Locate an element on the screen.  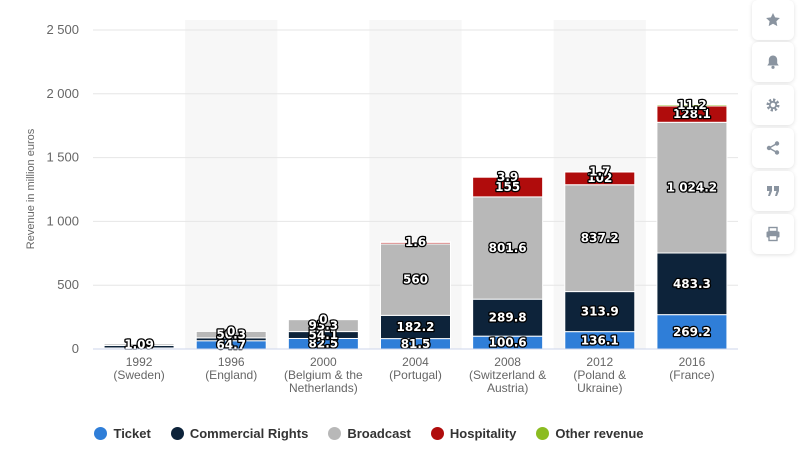
data-label: 11.2 is located at coordinates (692, 105).